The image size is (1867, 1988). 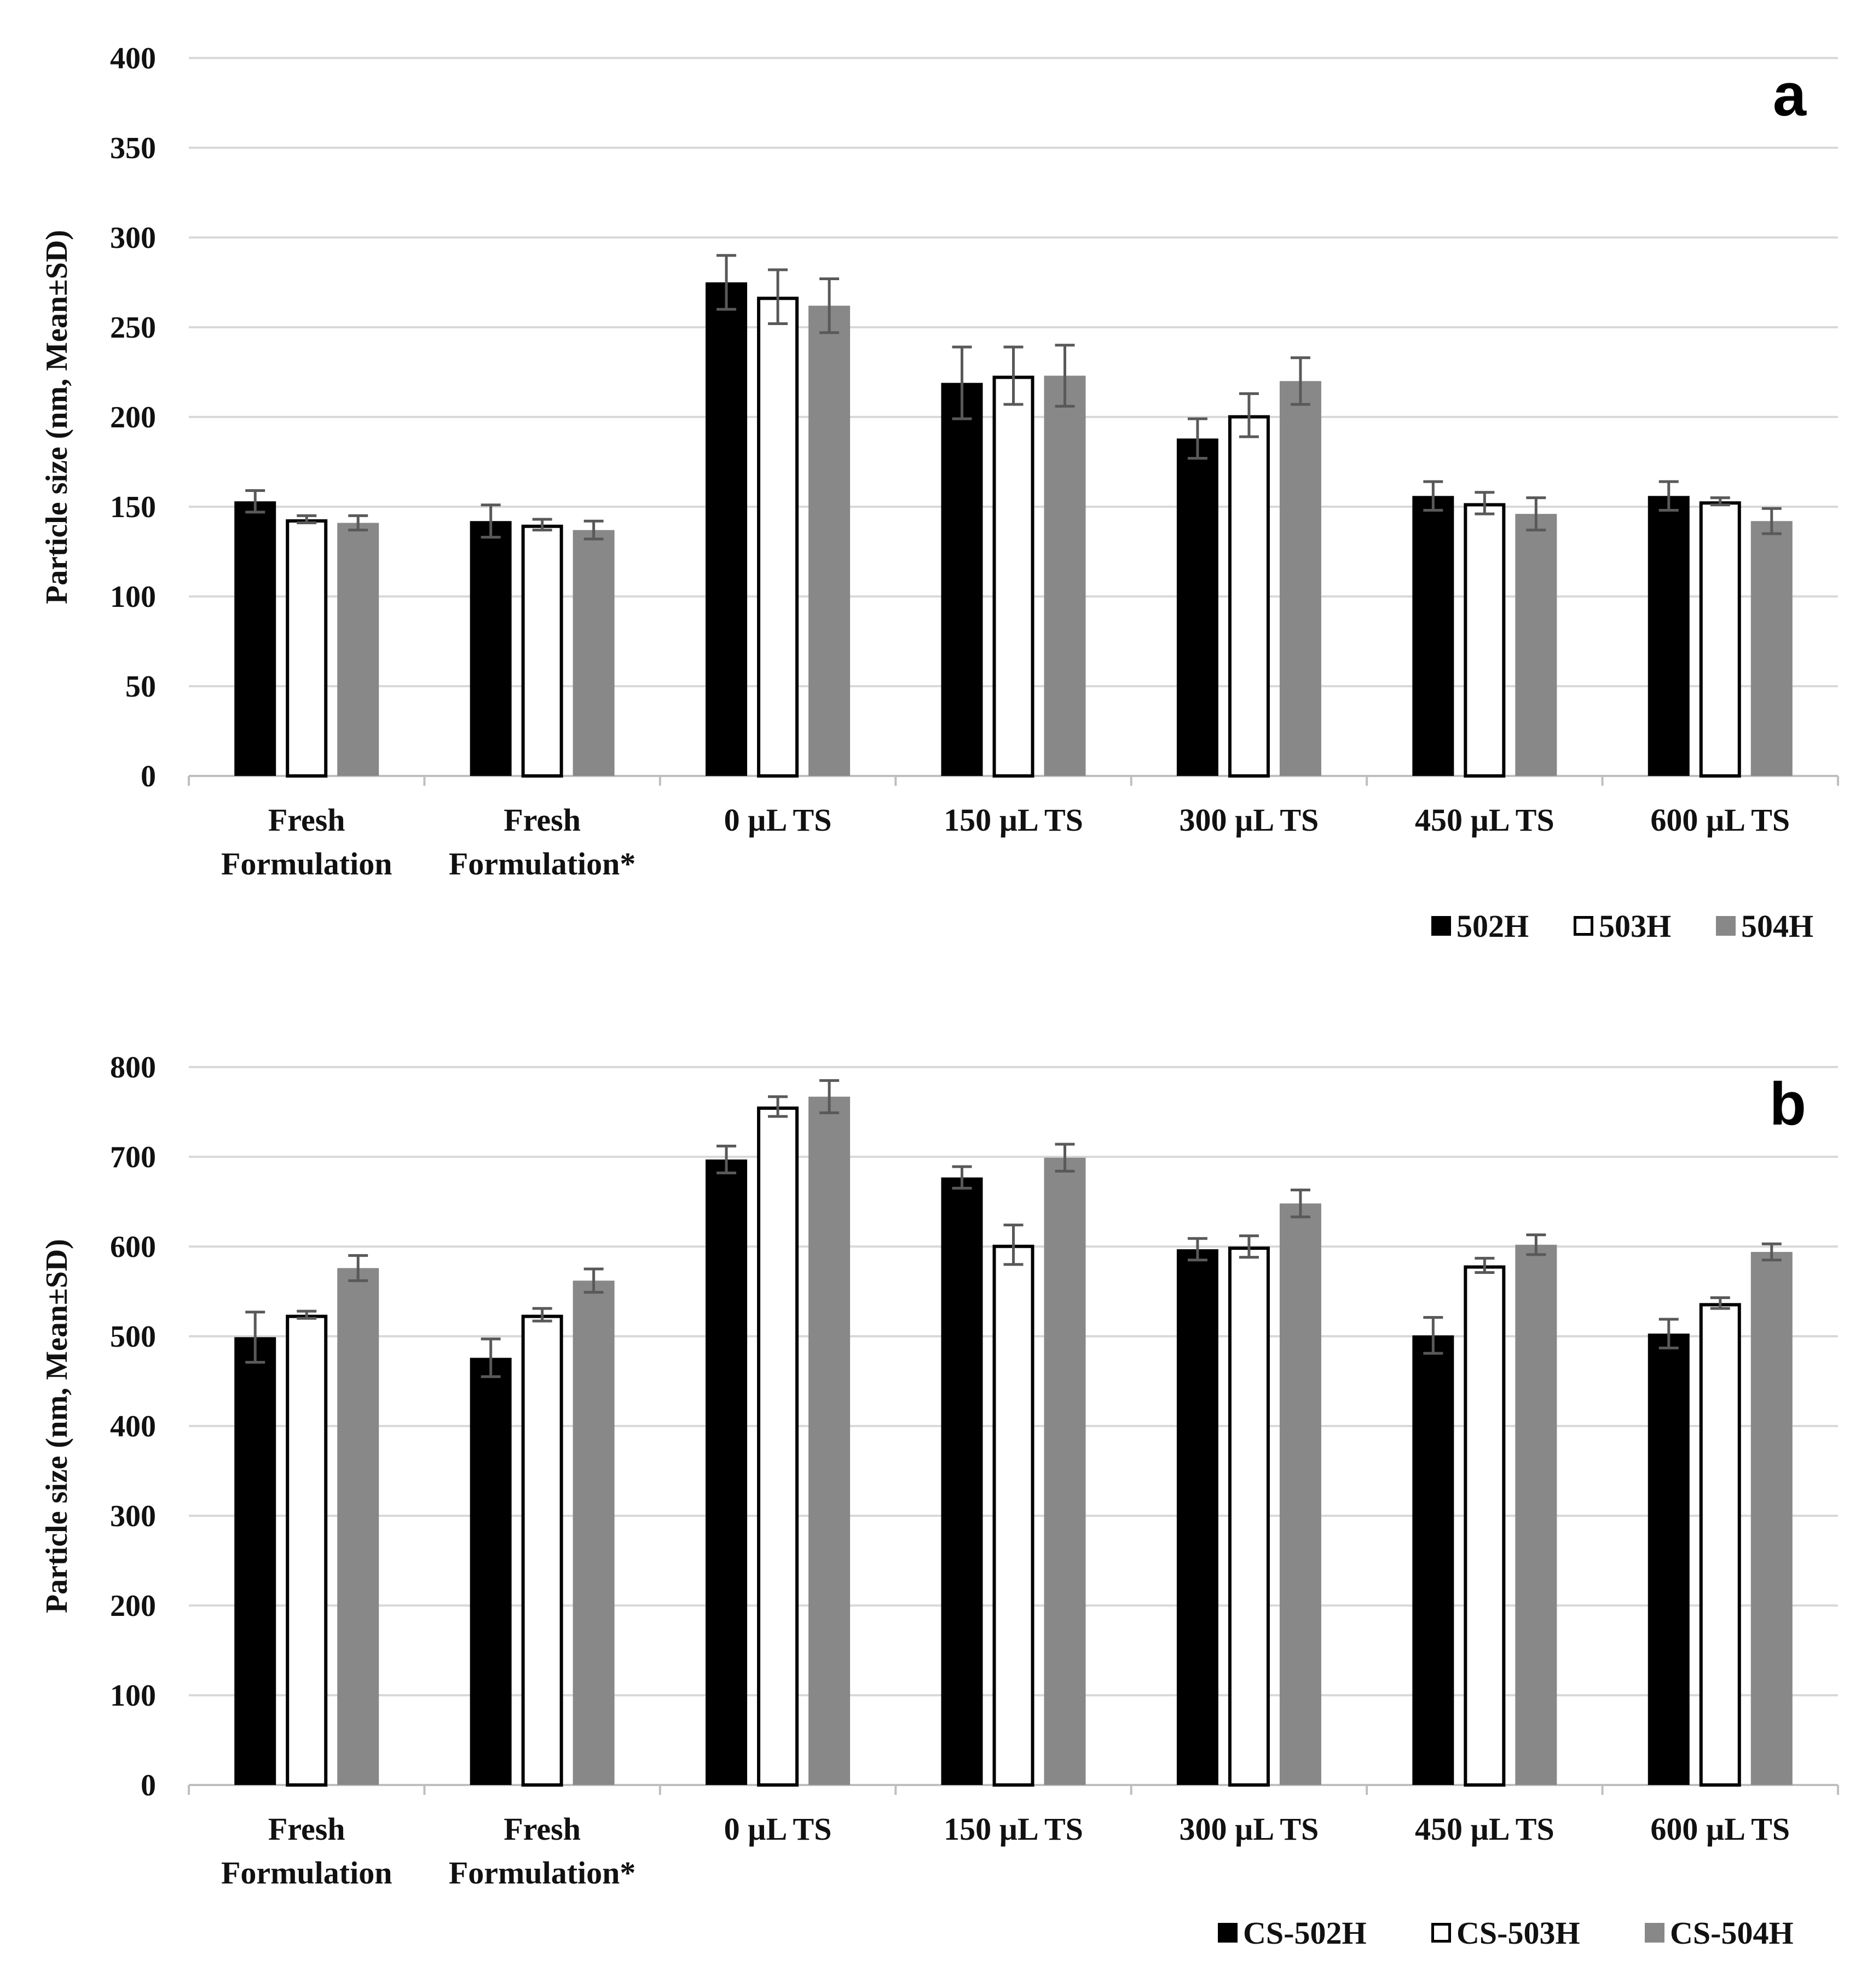 What do you see at coordinates (1484, 820) in the screenshot?
I see `x-category-label: 450 µL TS` at bounding box center [1484, 820].